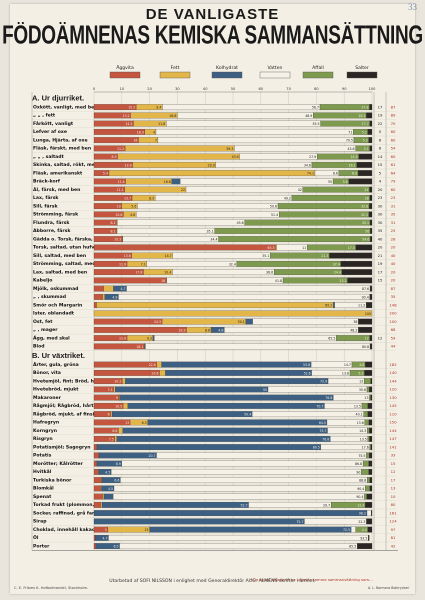 This screenshot has height=600, width=425. What do you see at coordinates (158, 108) in the screenshot?
I see `bar-value-fett: 9.4` at bounding box center [158, 108].